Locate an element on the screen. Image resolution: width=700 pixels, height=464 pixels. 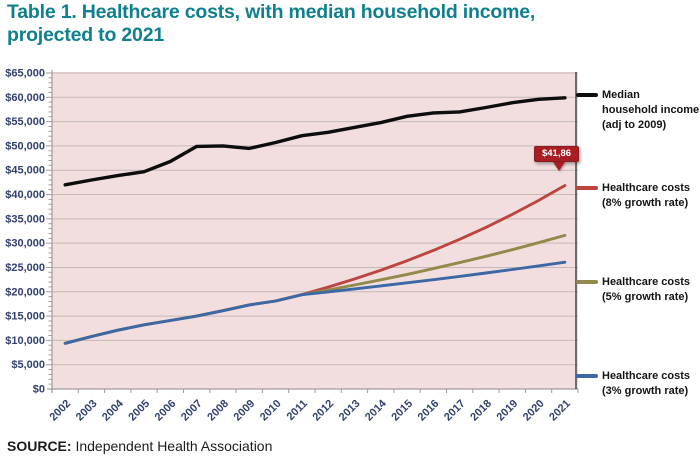
y-axis-label: $45,000 is located at coordinates (25, 171).